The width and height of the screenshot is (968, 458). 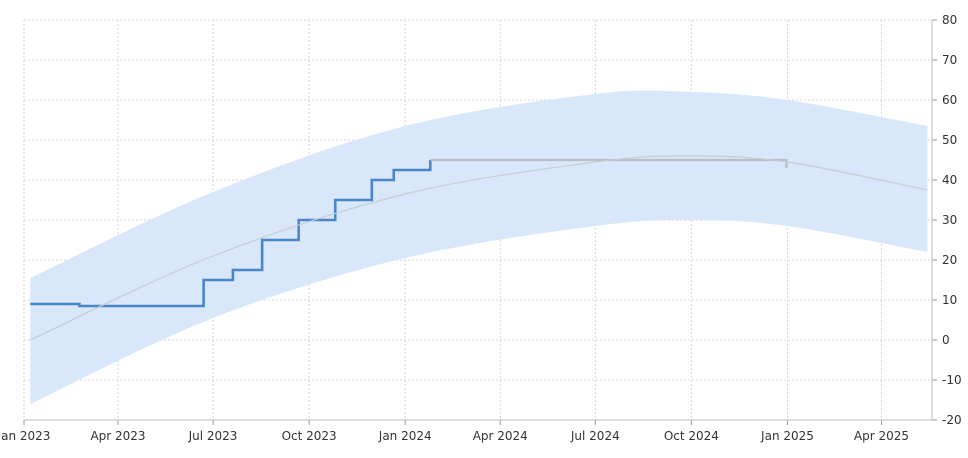 I want to click on x-tick-label: Jan 2025, so click(x=787, y=436).